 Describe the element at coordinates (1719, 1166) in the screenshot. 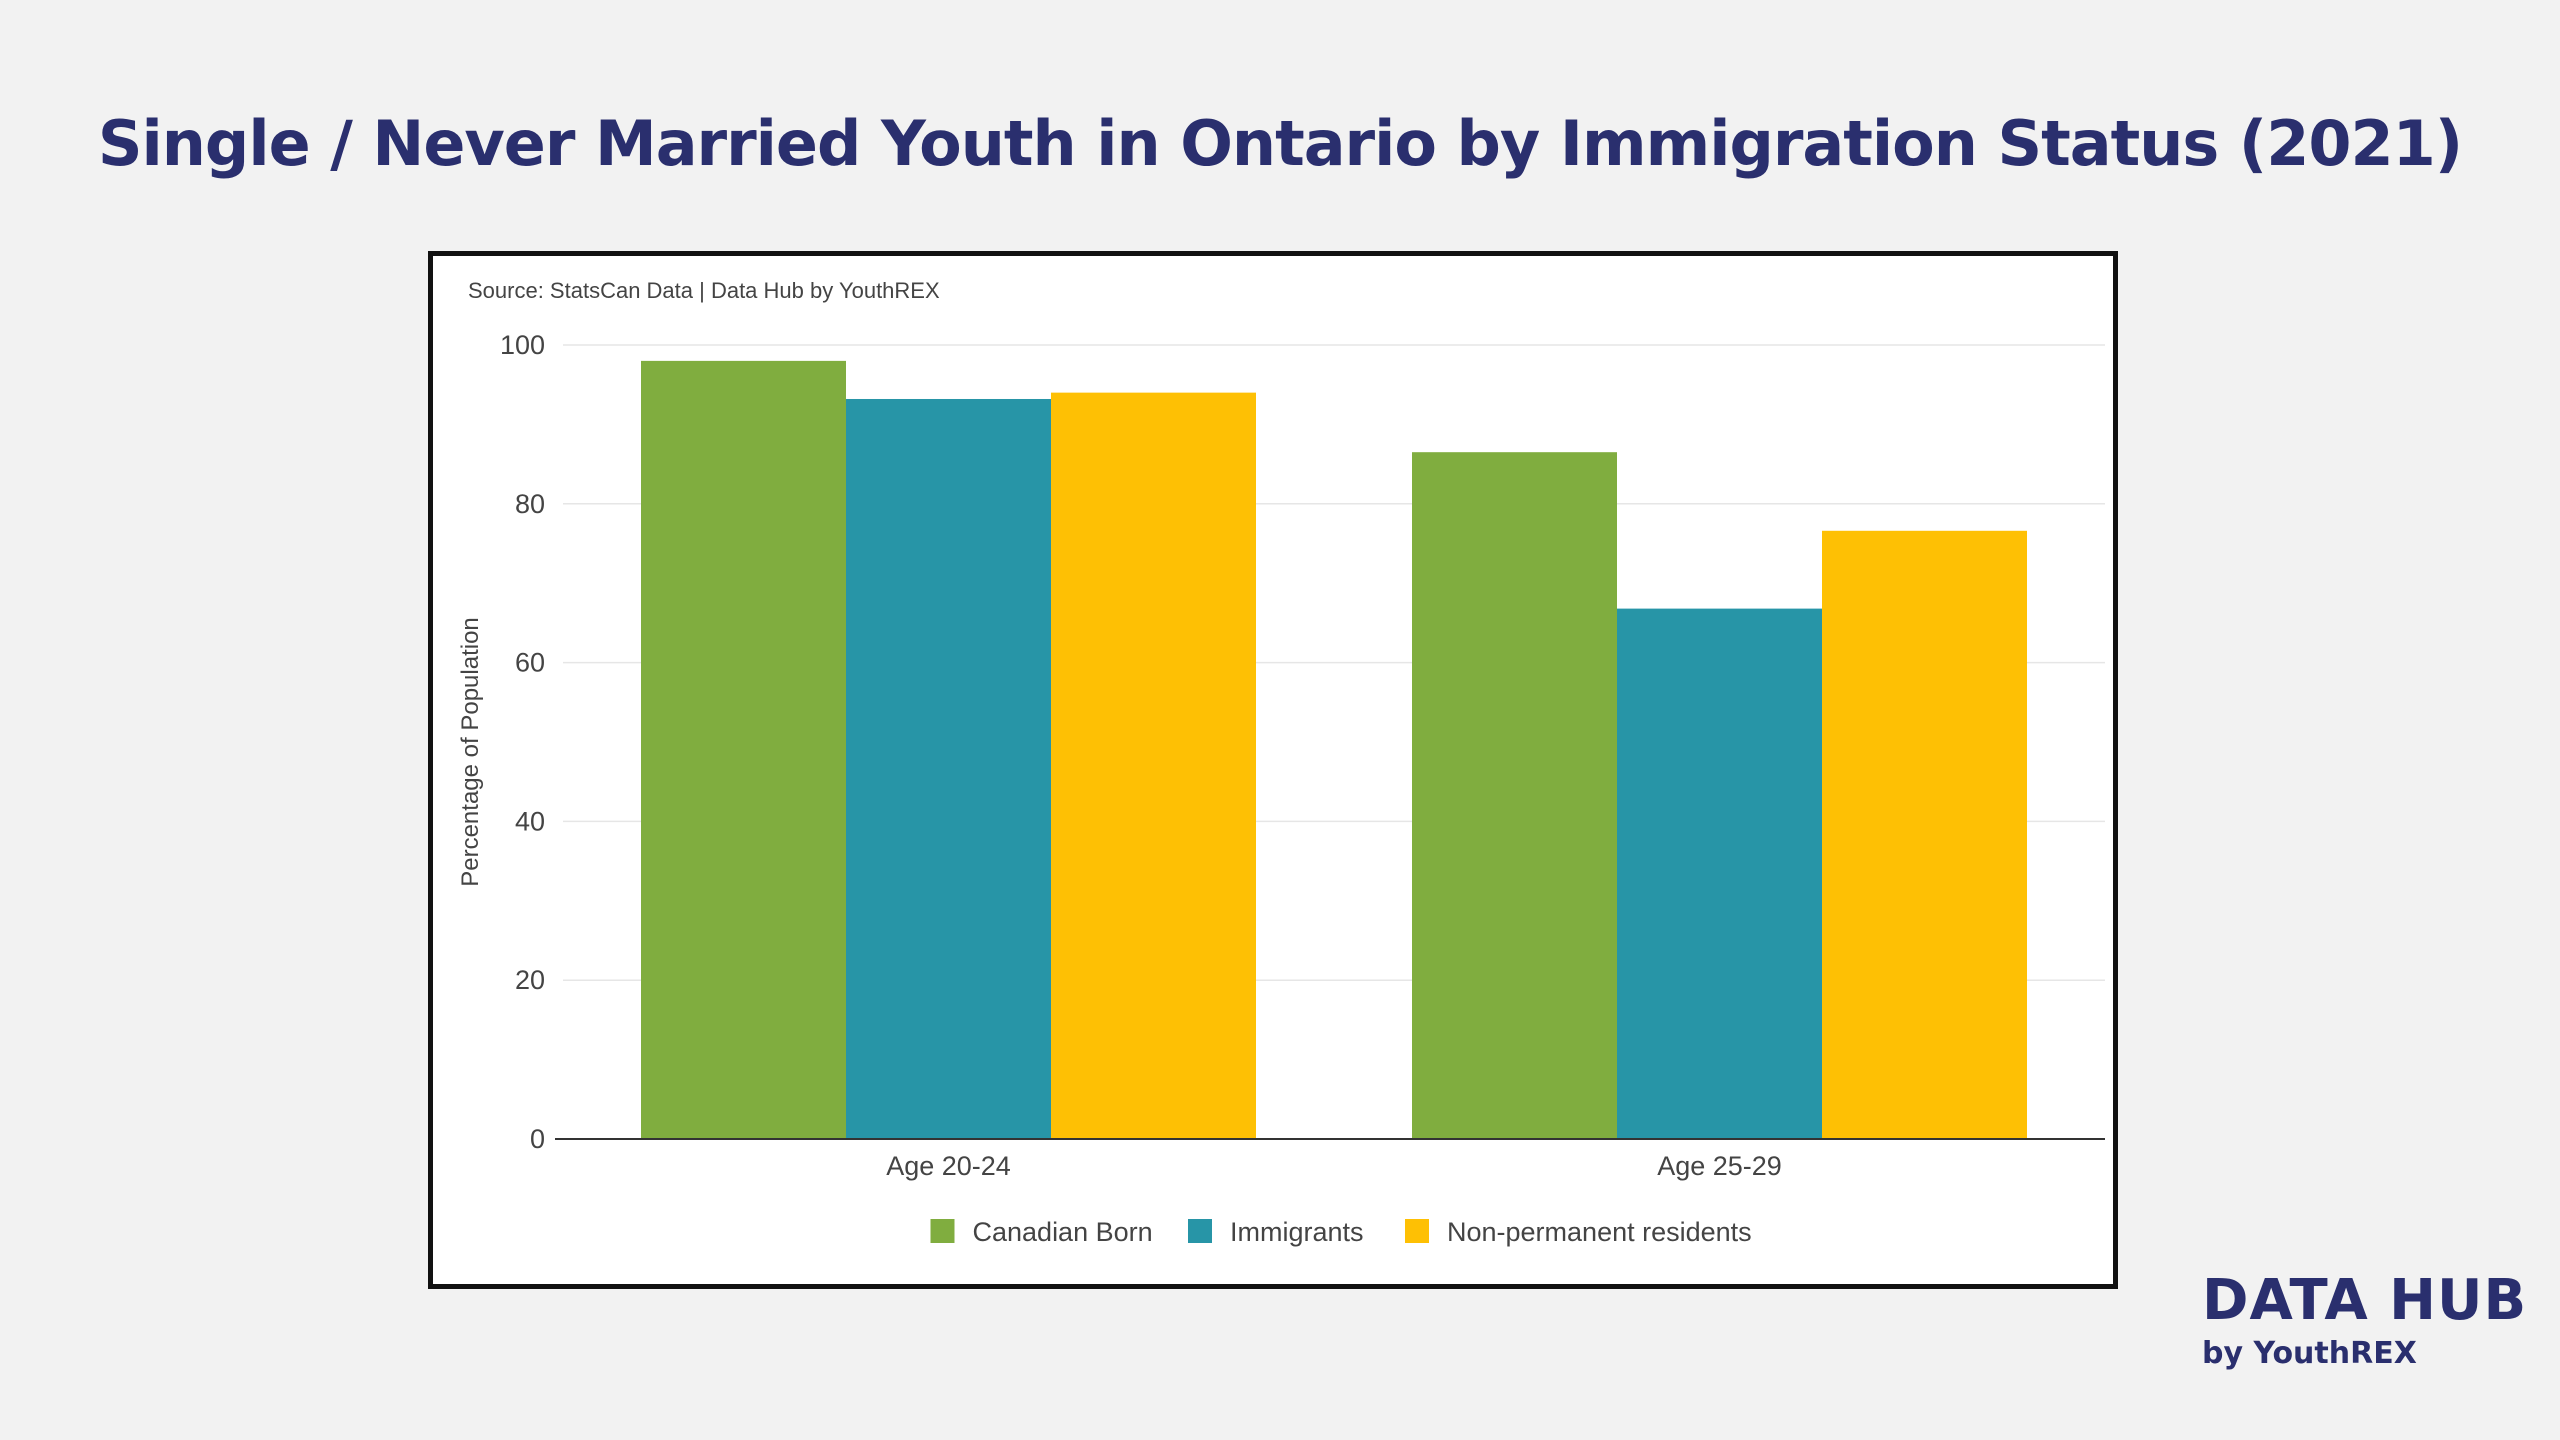

I see `x-tick-label: Age 25-29` at that location.